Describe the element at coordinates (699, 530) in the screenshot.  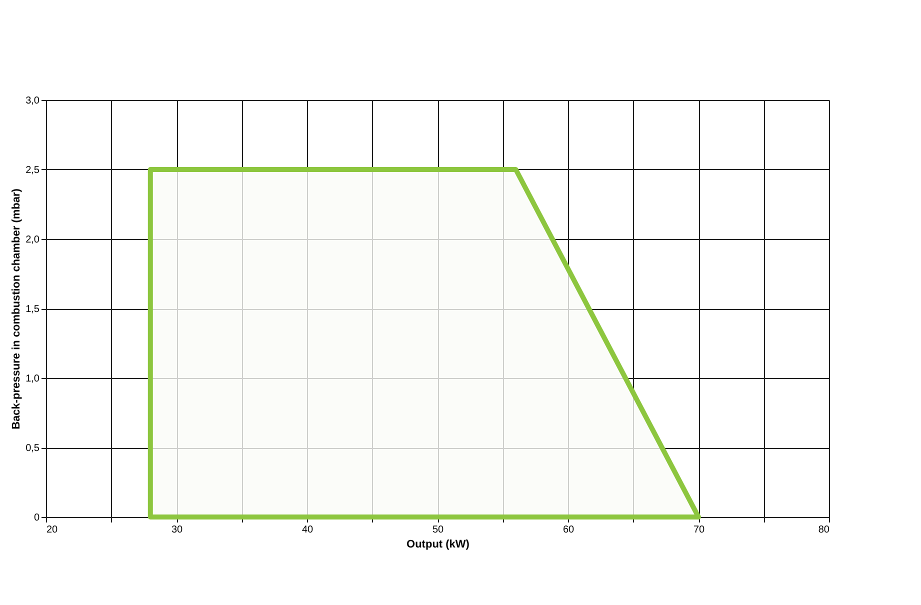
I see `x-tick-label: 70` at that location.